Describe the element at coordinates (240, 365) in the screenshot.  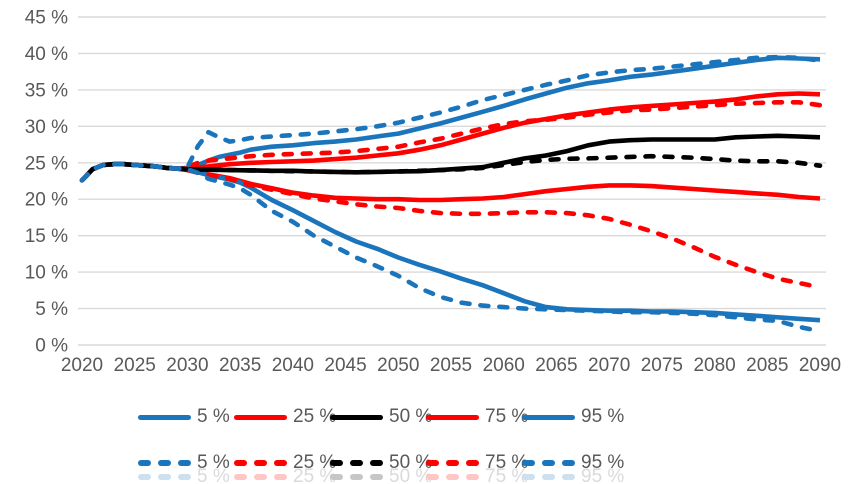
I see `x-axis-tick-label: 2035` at that location.